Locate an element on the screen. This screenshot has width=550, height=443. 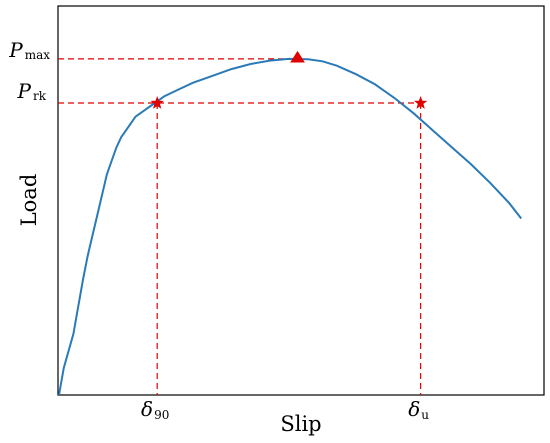
x-axis-title: Slip is located at coordinates (300, 424).